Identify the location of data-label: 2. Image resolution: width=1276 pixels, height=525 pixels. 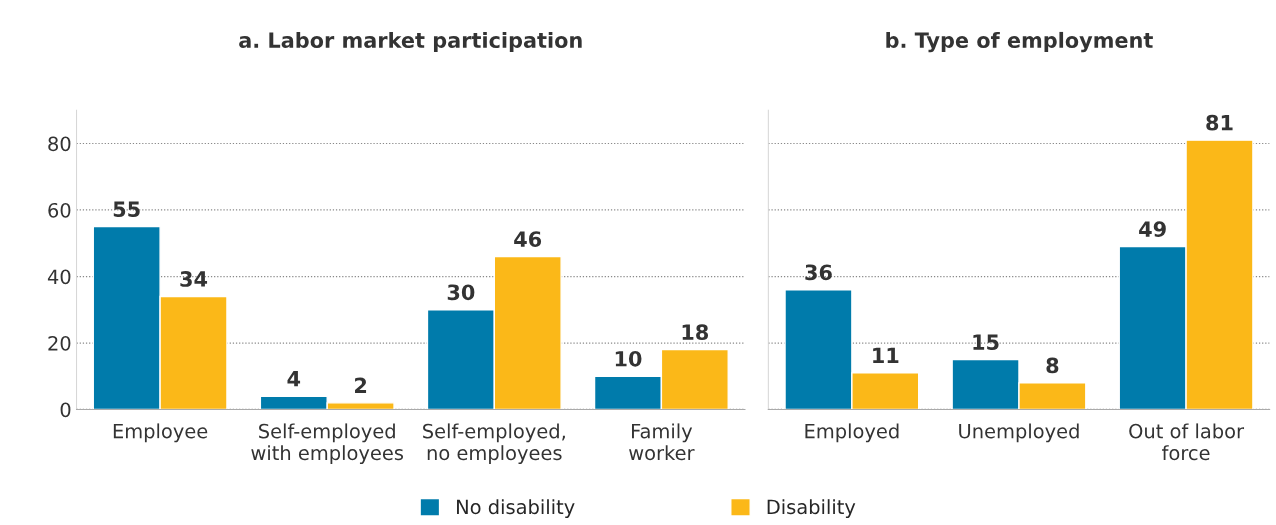
(361, 385).